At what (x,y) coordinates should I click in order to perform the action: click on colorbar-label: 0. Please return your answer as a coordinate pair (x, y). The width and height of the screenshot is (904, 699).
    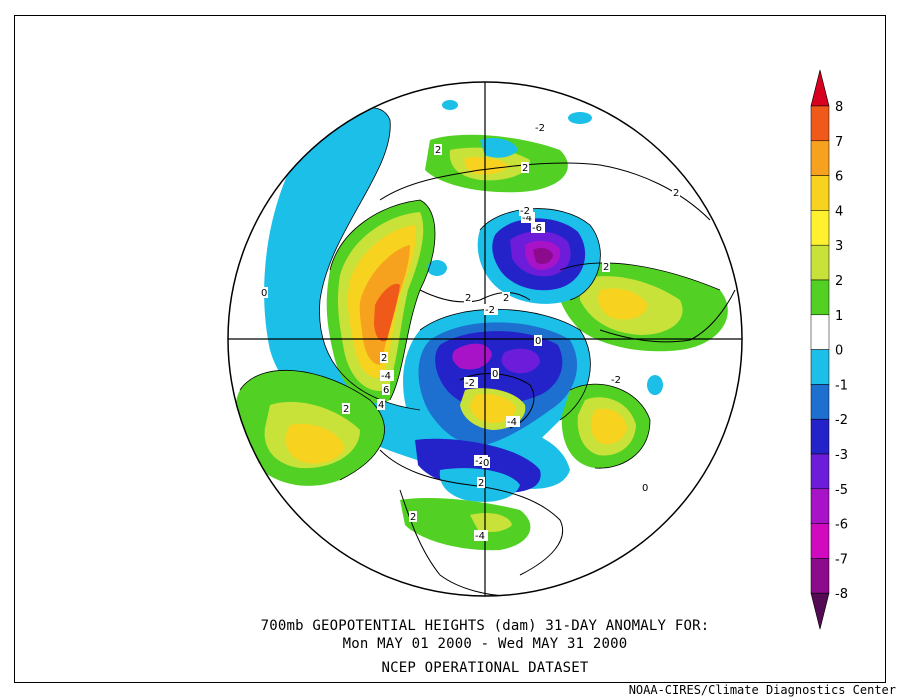
    Looking at the image, I should click on (839, 351).